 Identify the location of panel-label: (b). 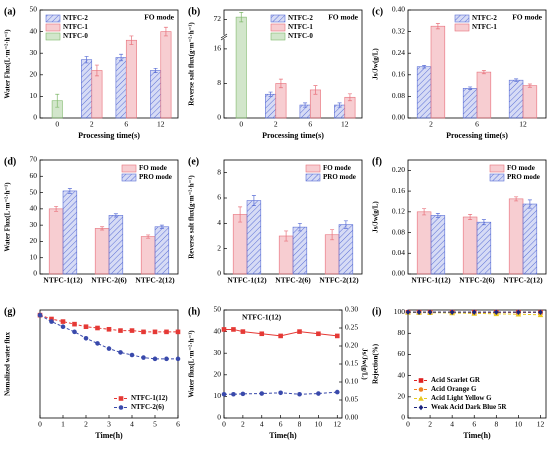
(194, 11).